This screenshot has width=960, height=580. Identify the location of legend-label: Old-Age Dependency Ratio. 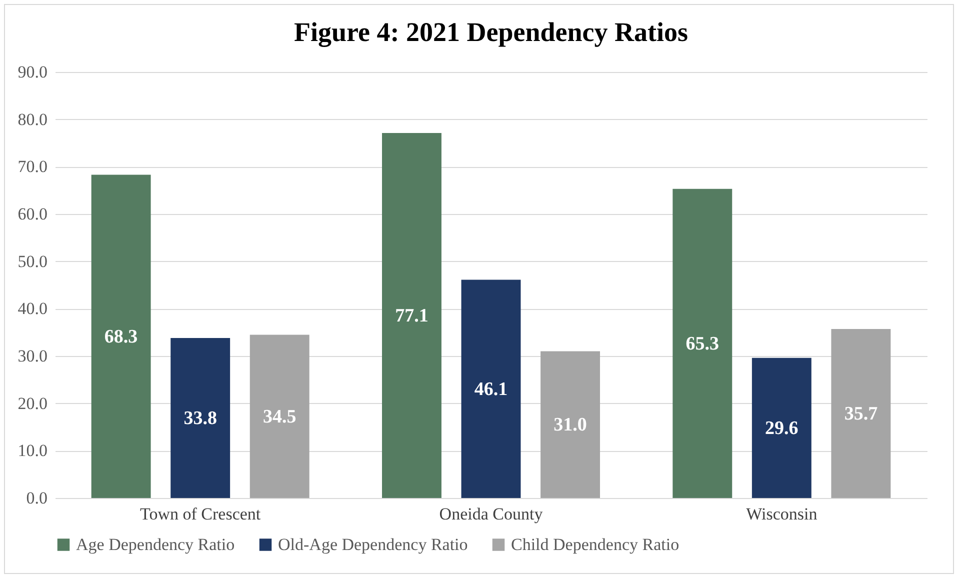
(373, 544).